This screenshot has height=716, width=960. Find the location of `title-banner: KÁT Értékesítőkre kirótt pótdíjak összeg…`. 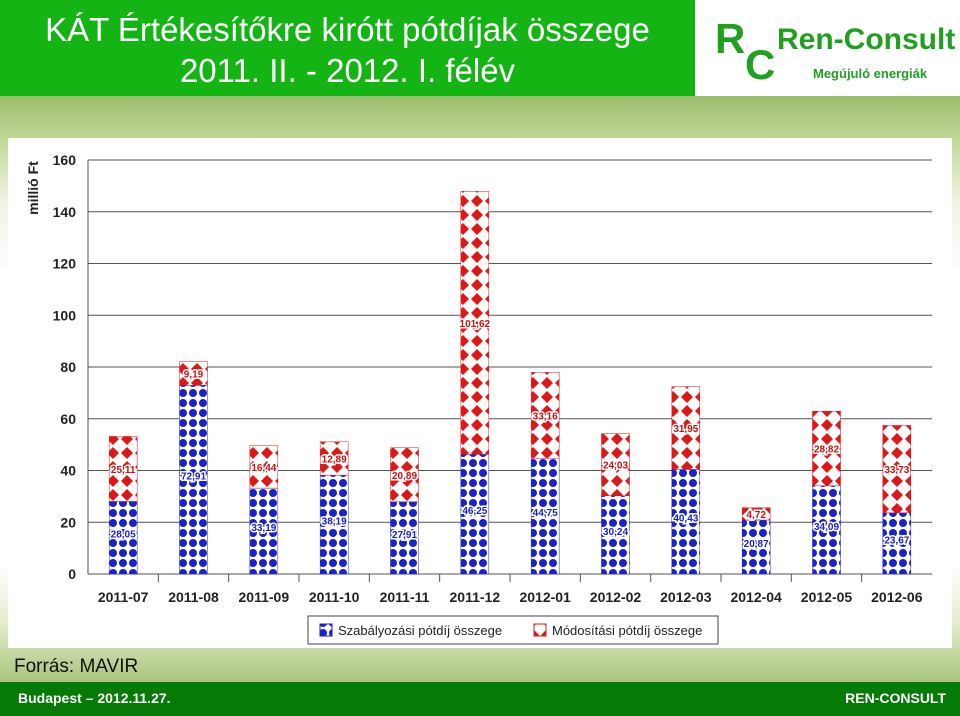

title-banner: KÁT Értékesítőkre kirótt pótdíjak összeg… is located at coordinates (347, 48).